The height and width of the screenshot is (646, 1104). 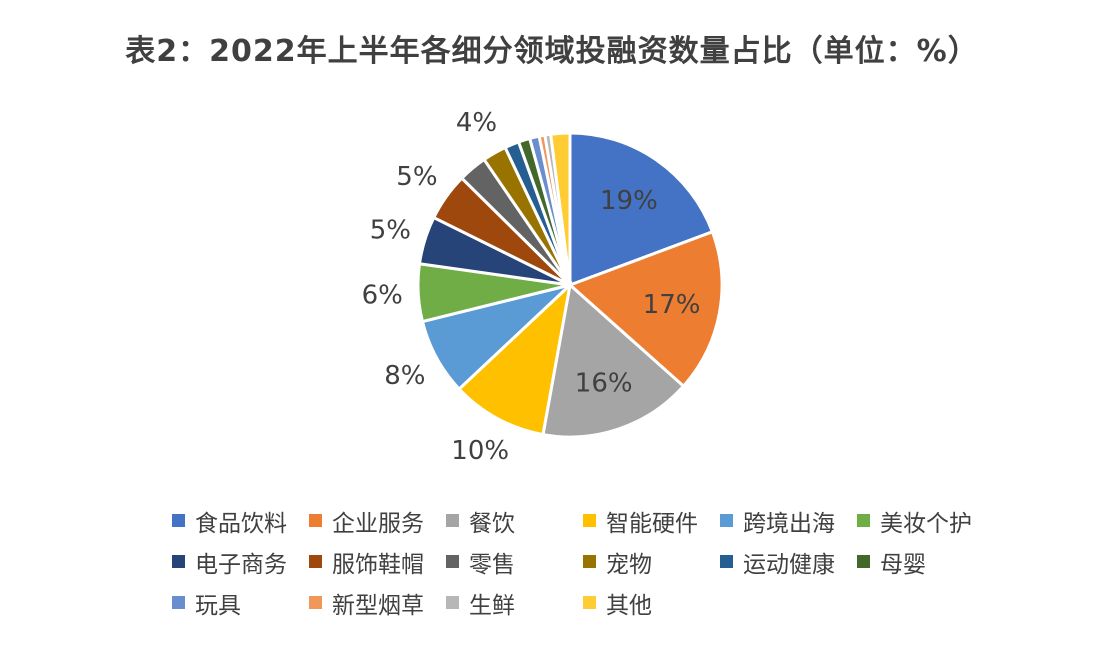 I want to click on legend-item: 智能硬件, so click(x=651, y=521).